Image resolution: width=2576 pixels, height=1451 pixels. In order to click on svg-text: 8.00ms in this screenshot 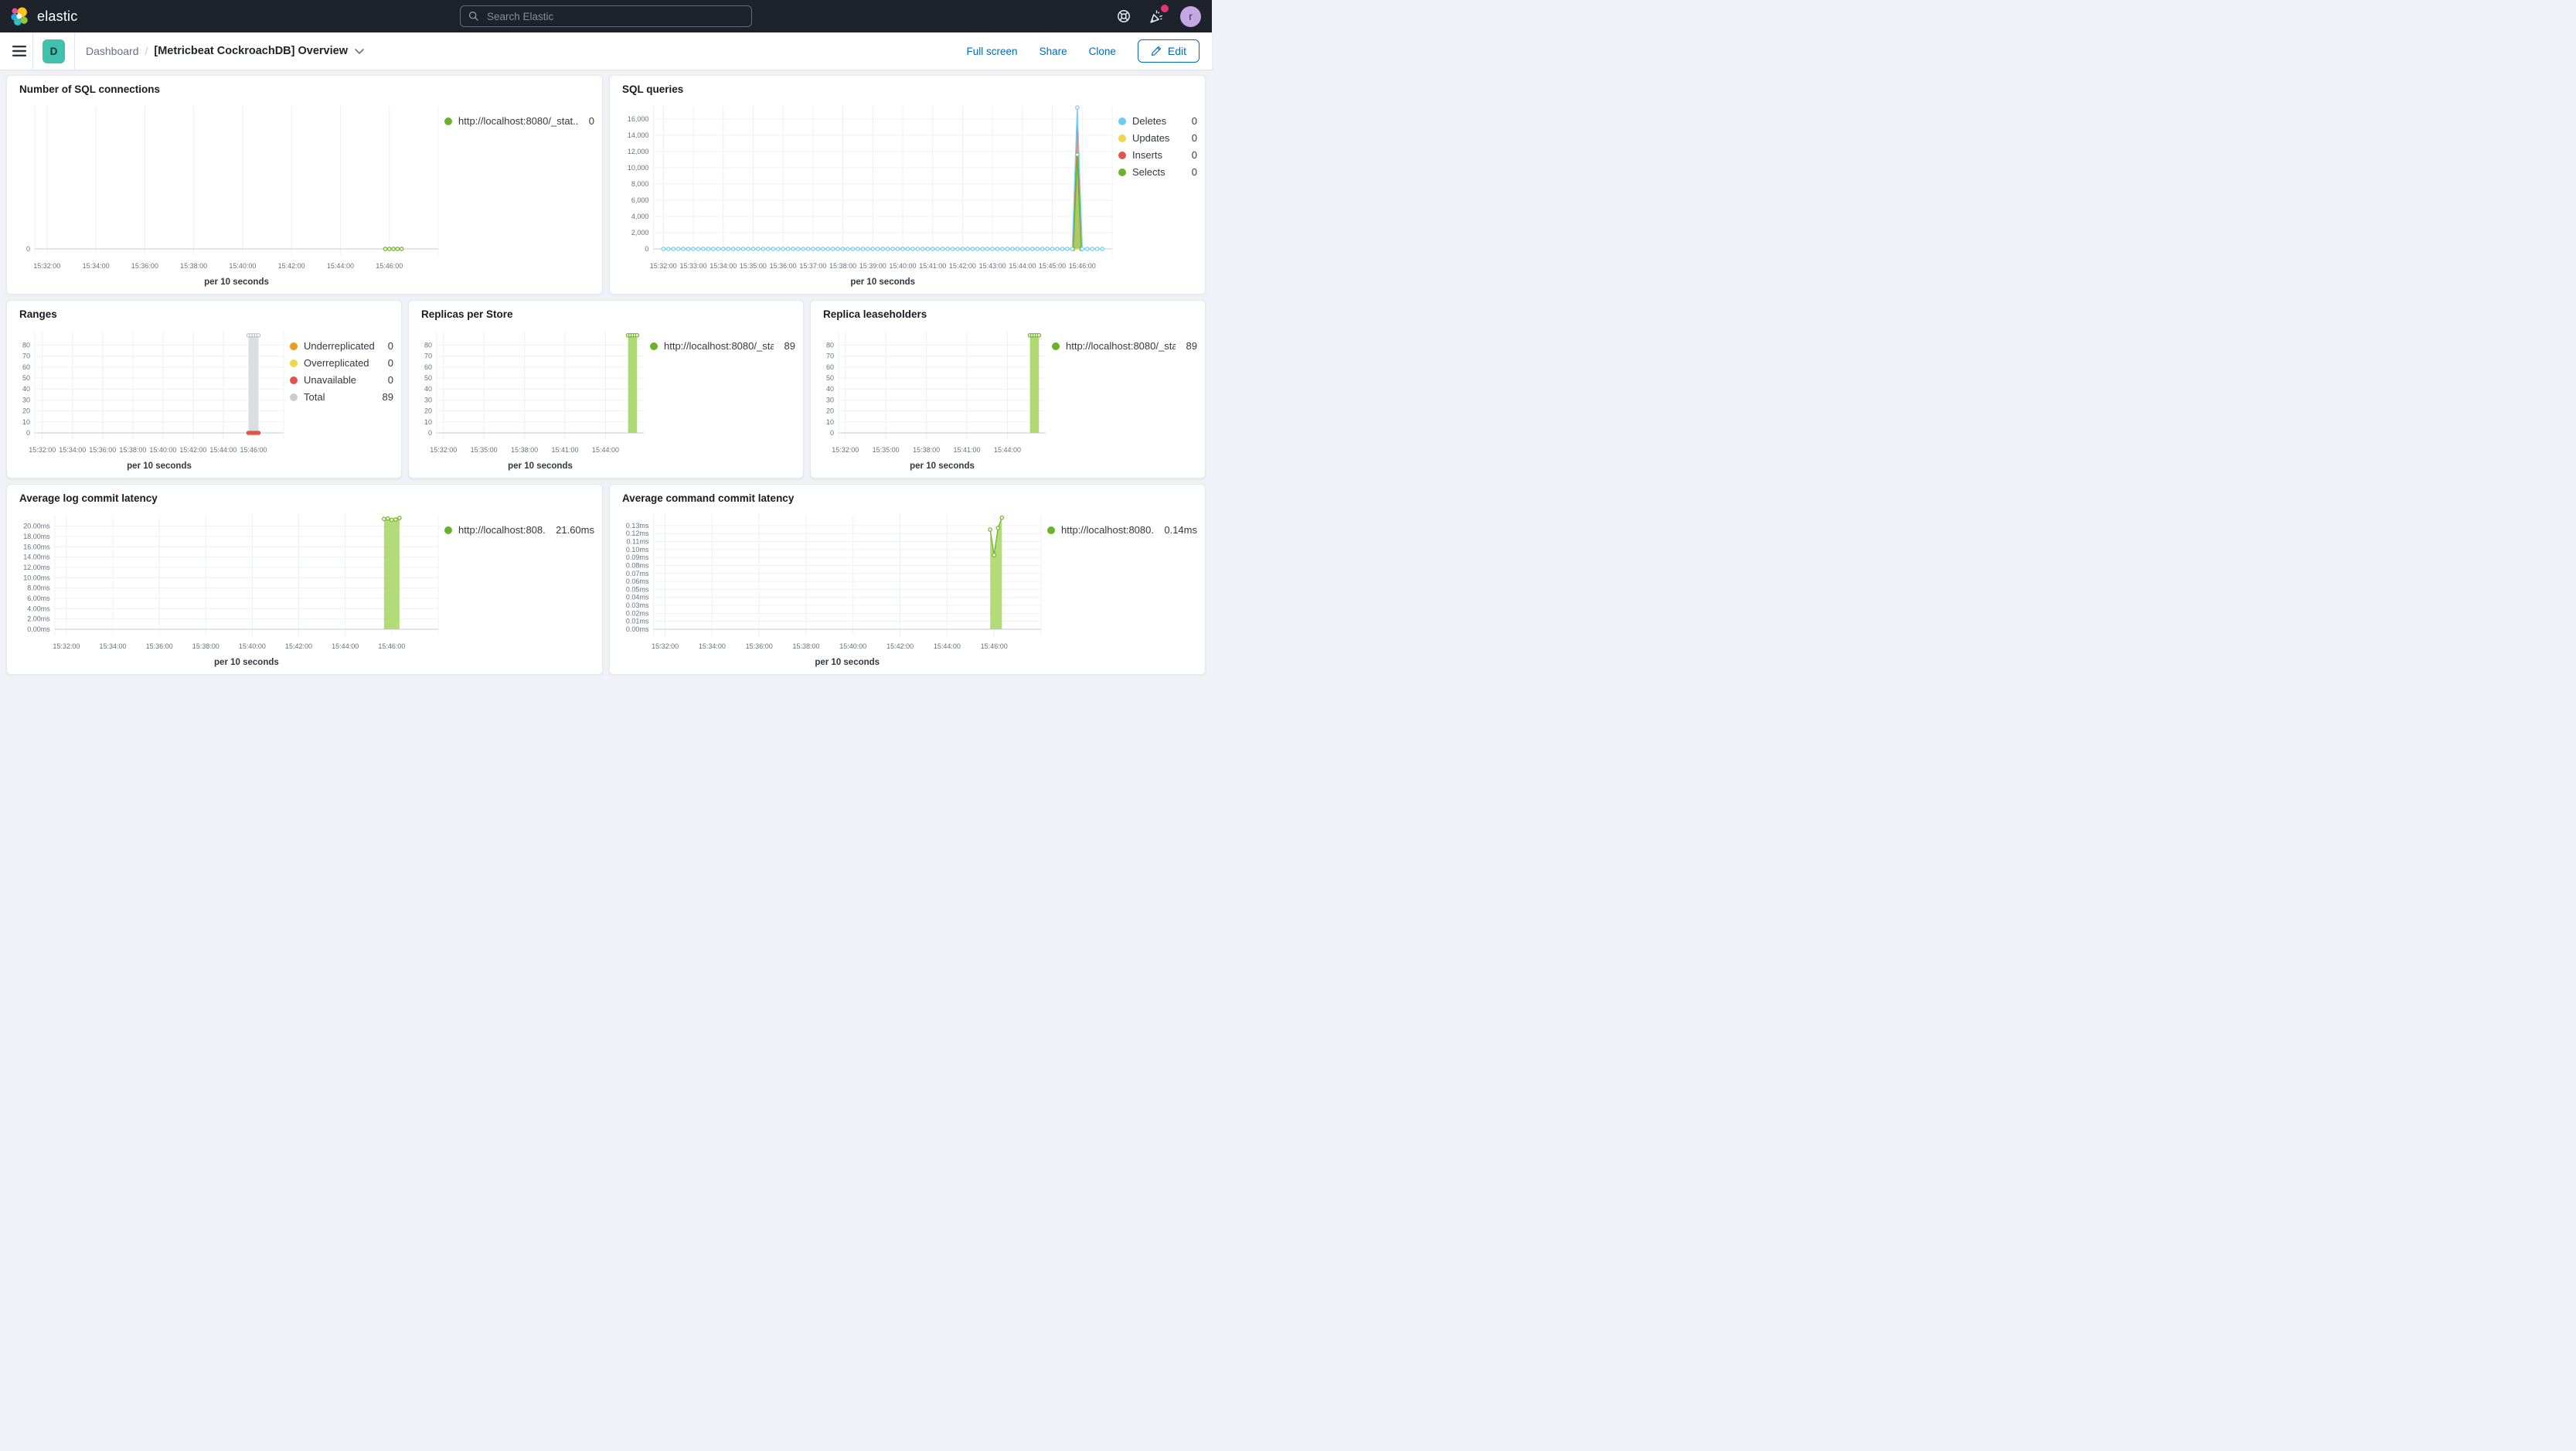, I will do `click(38, 588)`.